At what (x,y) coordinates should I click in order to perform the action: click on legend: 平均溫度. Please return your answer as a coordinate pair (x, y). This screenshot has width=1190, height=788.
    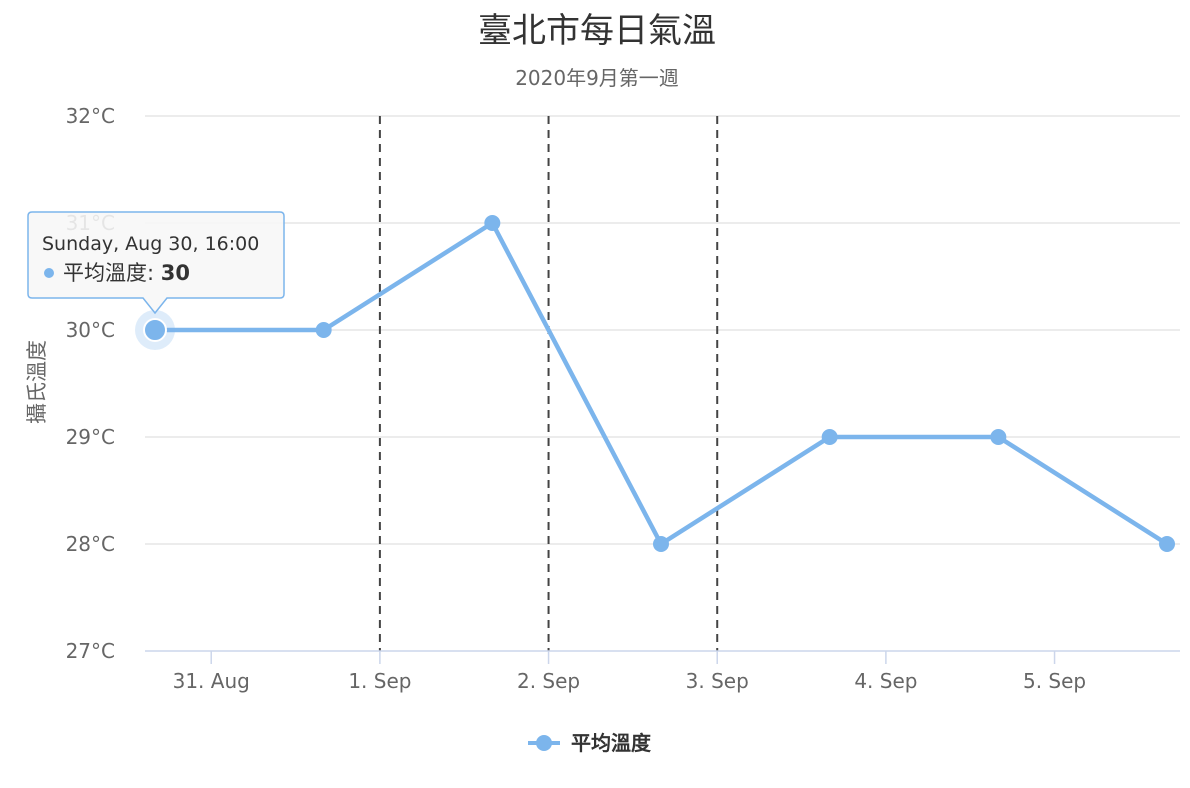
    Looking at the image, I should click on (590, 743).